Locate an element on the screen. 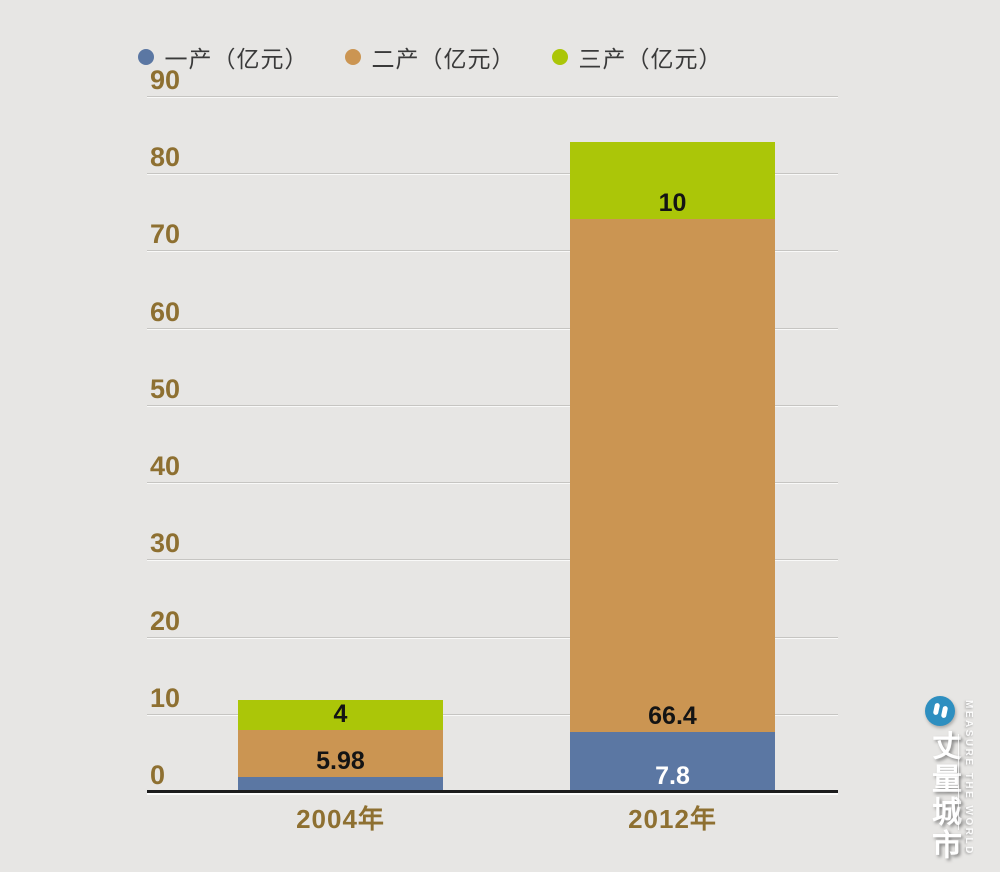 The image size is (1000, 872). legend-label: 一产（亿元） is located at coordinates (236, 59).